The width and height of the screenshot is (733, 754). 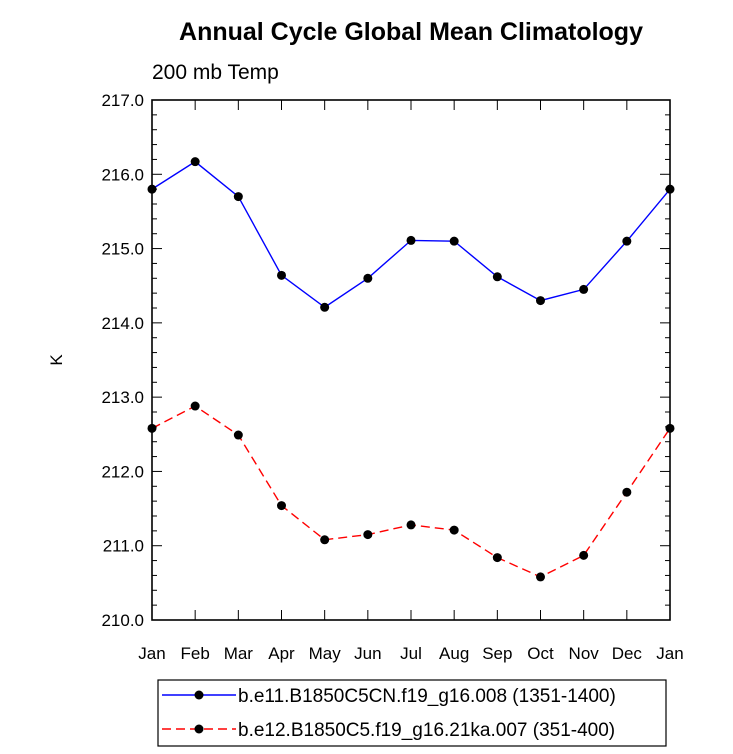 I want to click on y-tick-label: 217.0, so click(x=122, y=100).